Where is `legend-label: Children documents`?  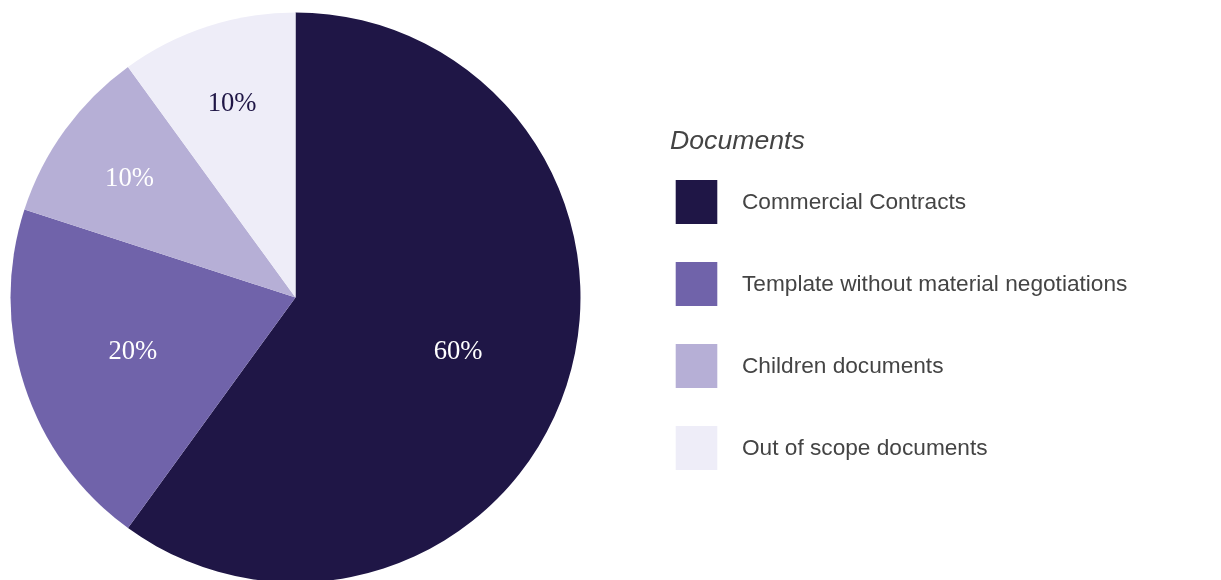
legend-label: Children documents is located at coordinates (843, 365).